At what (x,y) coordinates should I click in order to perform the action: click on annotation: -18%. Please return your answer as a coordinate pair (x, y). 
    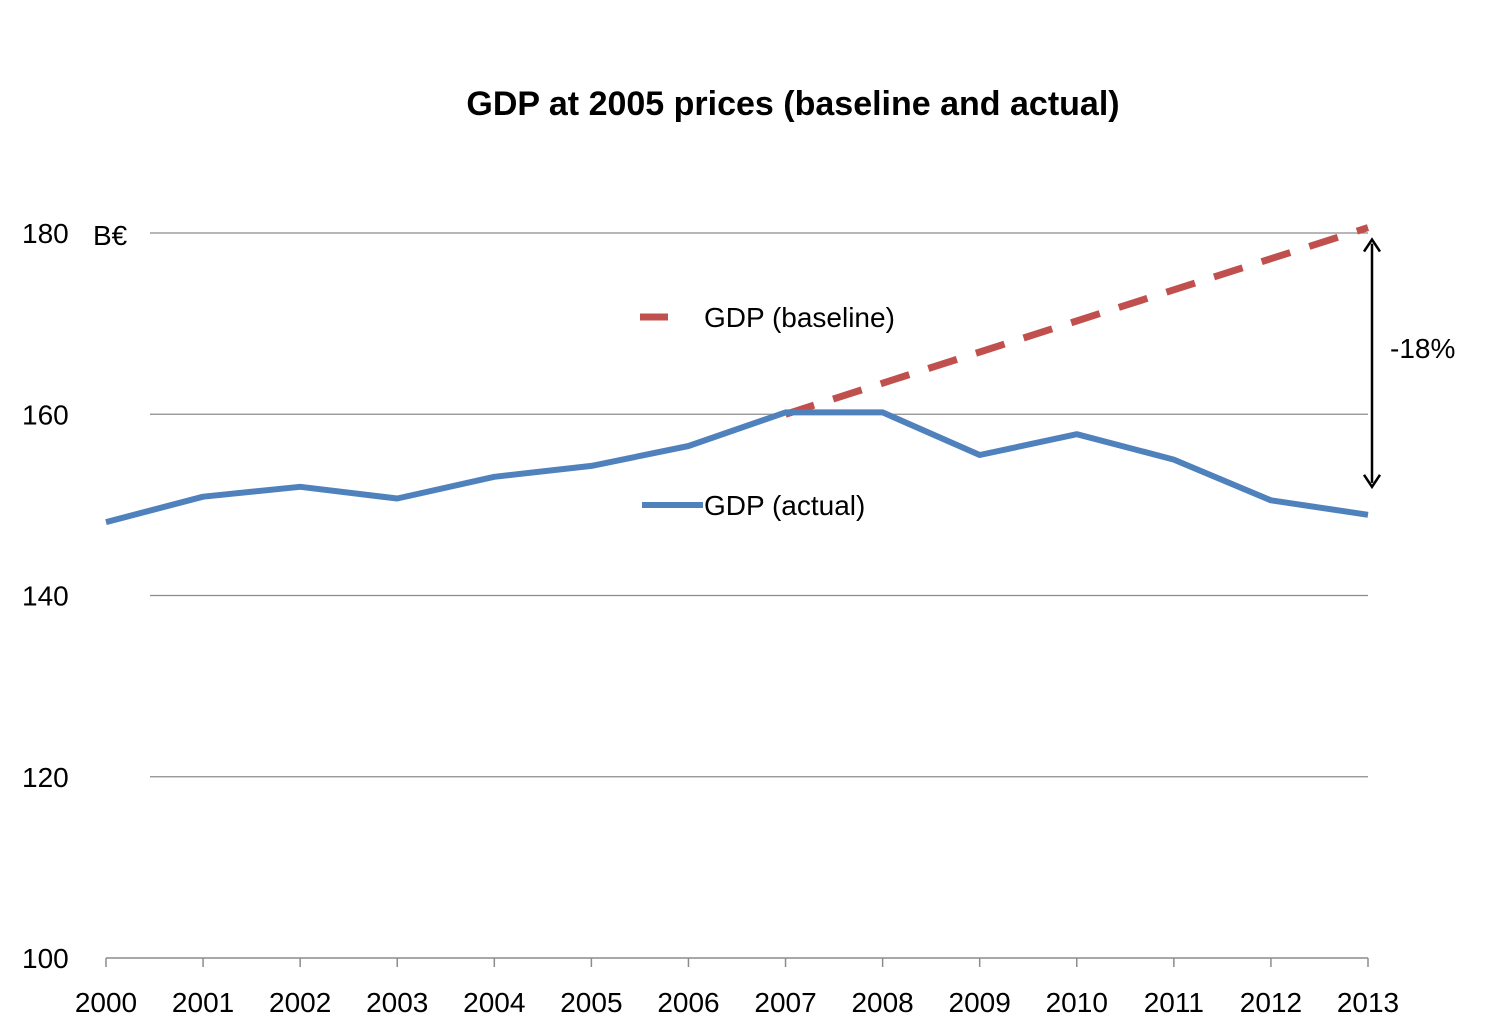
    Looking at the image, I should click on (1408, 363).